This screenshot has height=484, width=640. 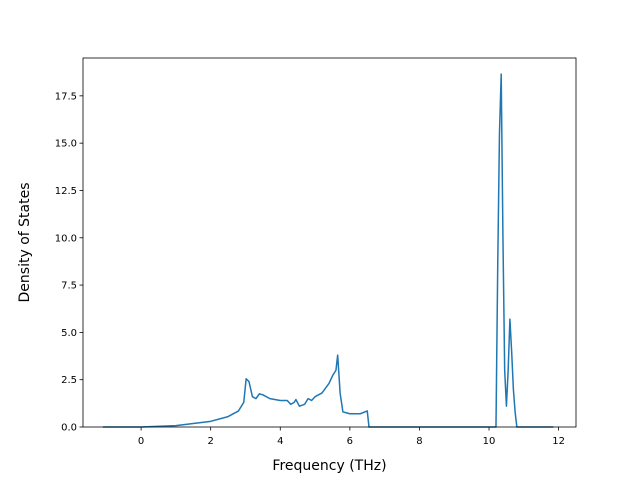 I want to click on y-tick-label: 2.5, so click(x=69, y=380).